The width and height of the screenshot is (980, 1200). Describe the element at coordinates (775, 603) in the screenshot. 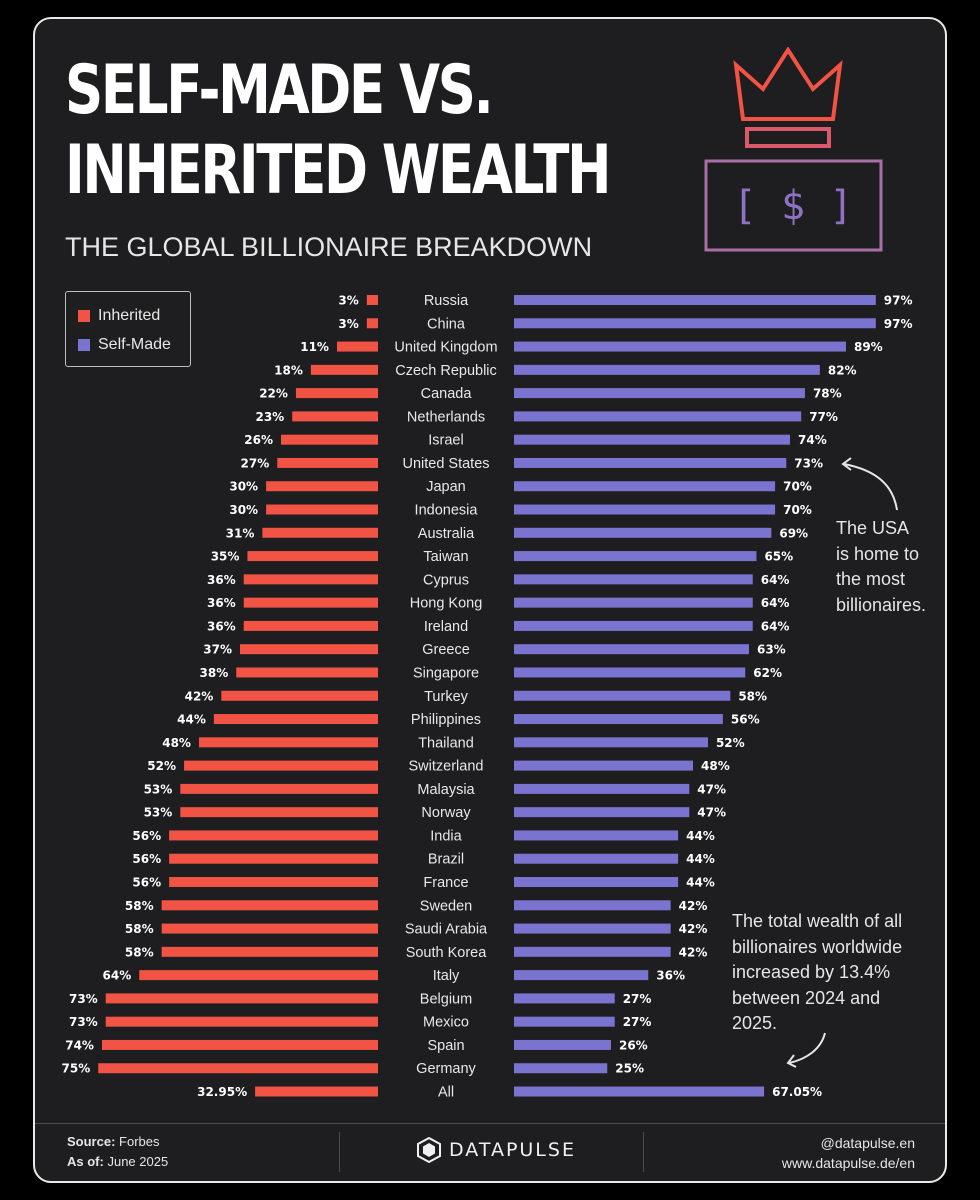

I see `label-self-made-13: 64%` at that location.